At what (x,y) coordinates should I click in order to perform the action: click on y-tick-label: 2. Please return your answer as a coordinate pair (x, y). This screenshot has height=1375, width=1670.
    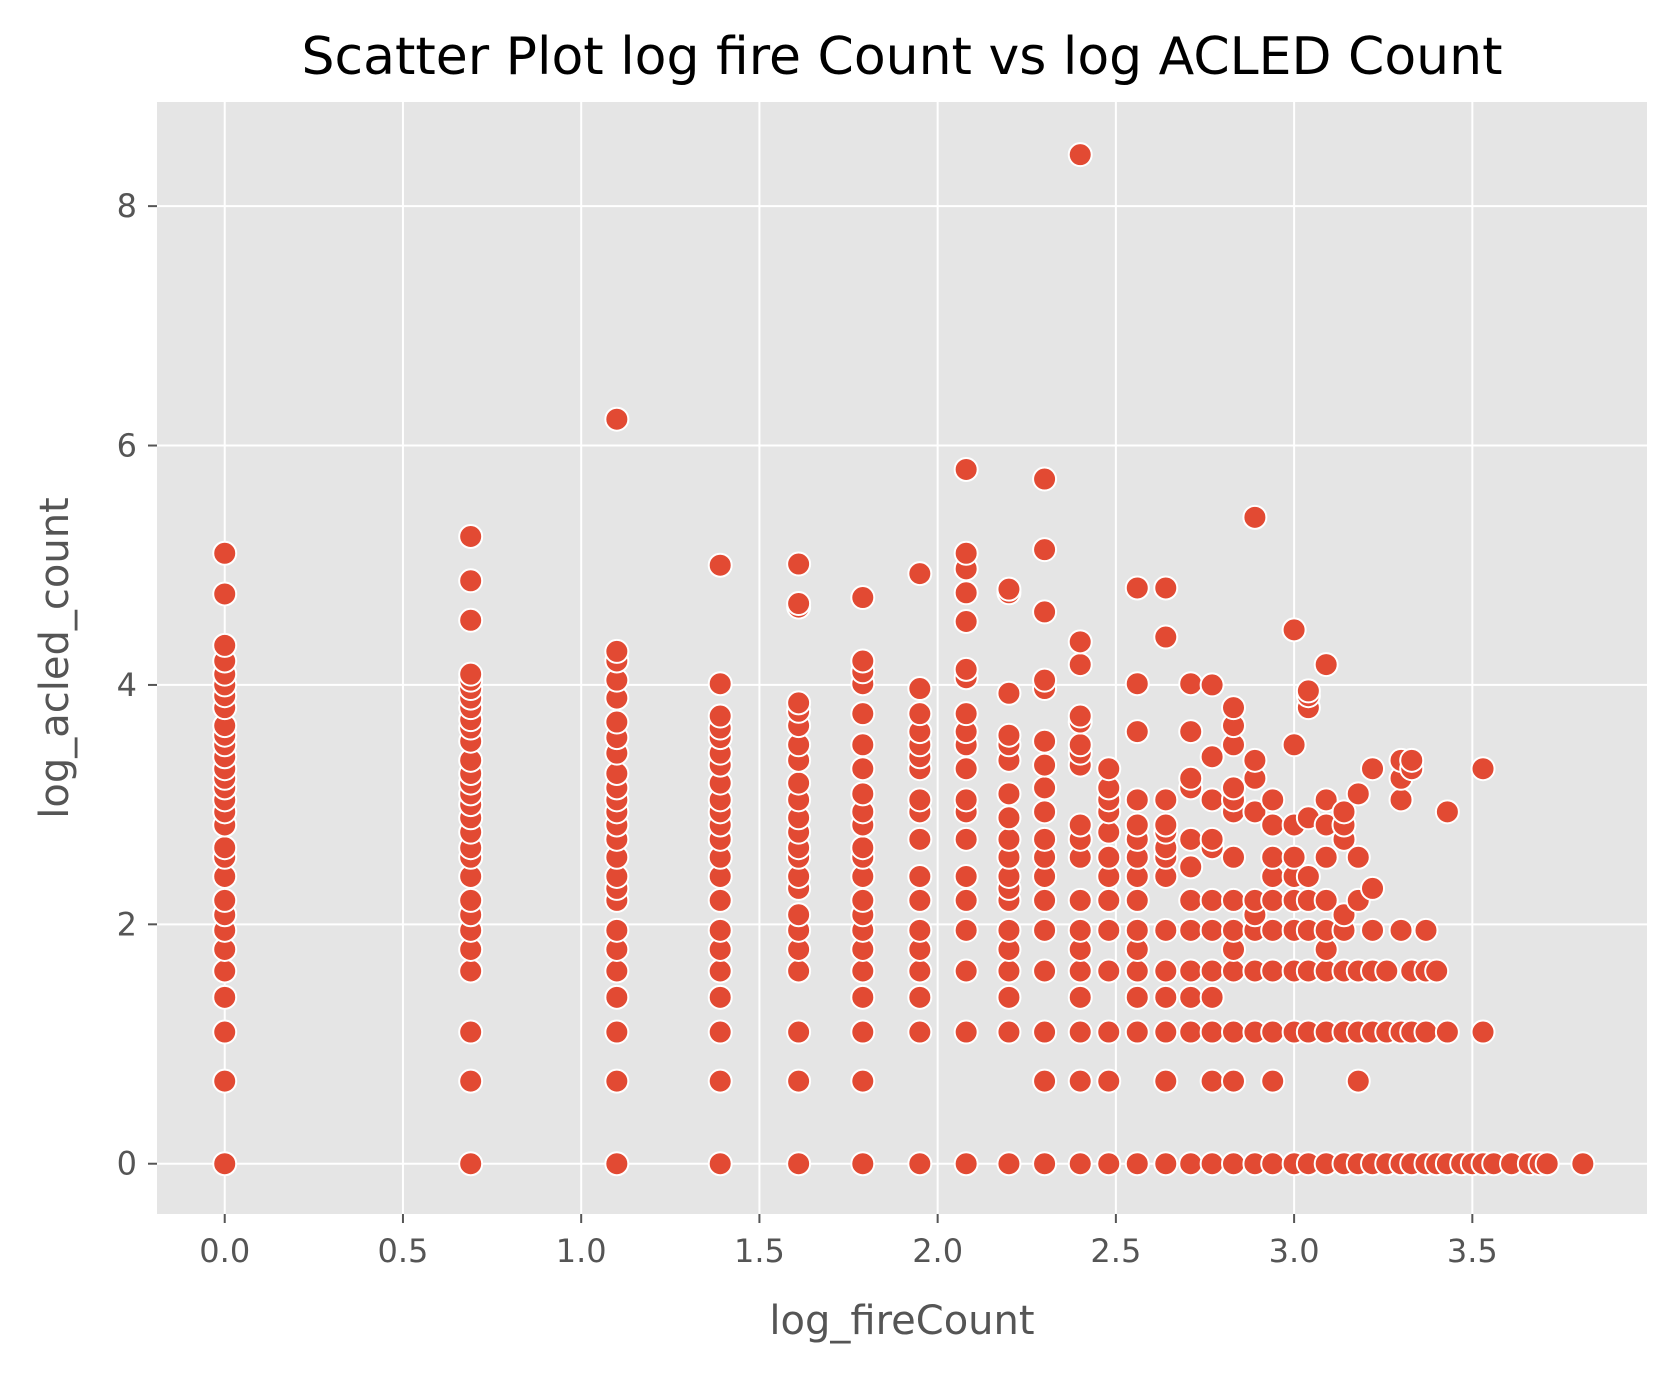
    Looking at the image, I should click on (127, 924).